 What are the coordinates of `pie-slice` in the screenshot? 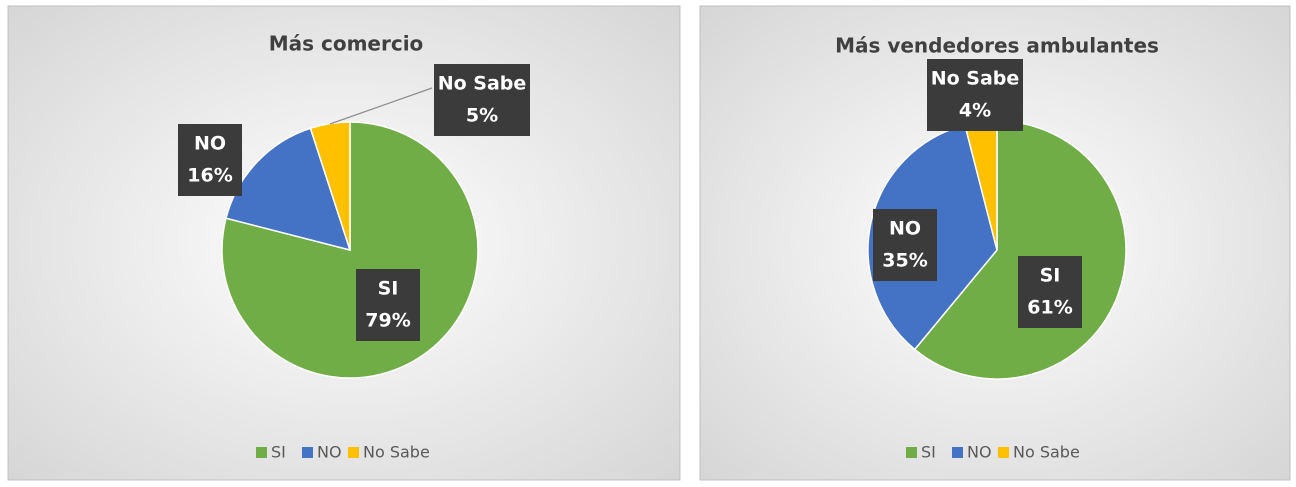 It's located at (288, 189).